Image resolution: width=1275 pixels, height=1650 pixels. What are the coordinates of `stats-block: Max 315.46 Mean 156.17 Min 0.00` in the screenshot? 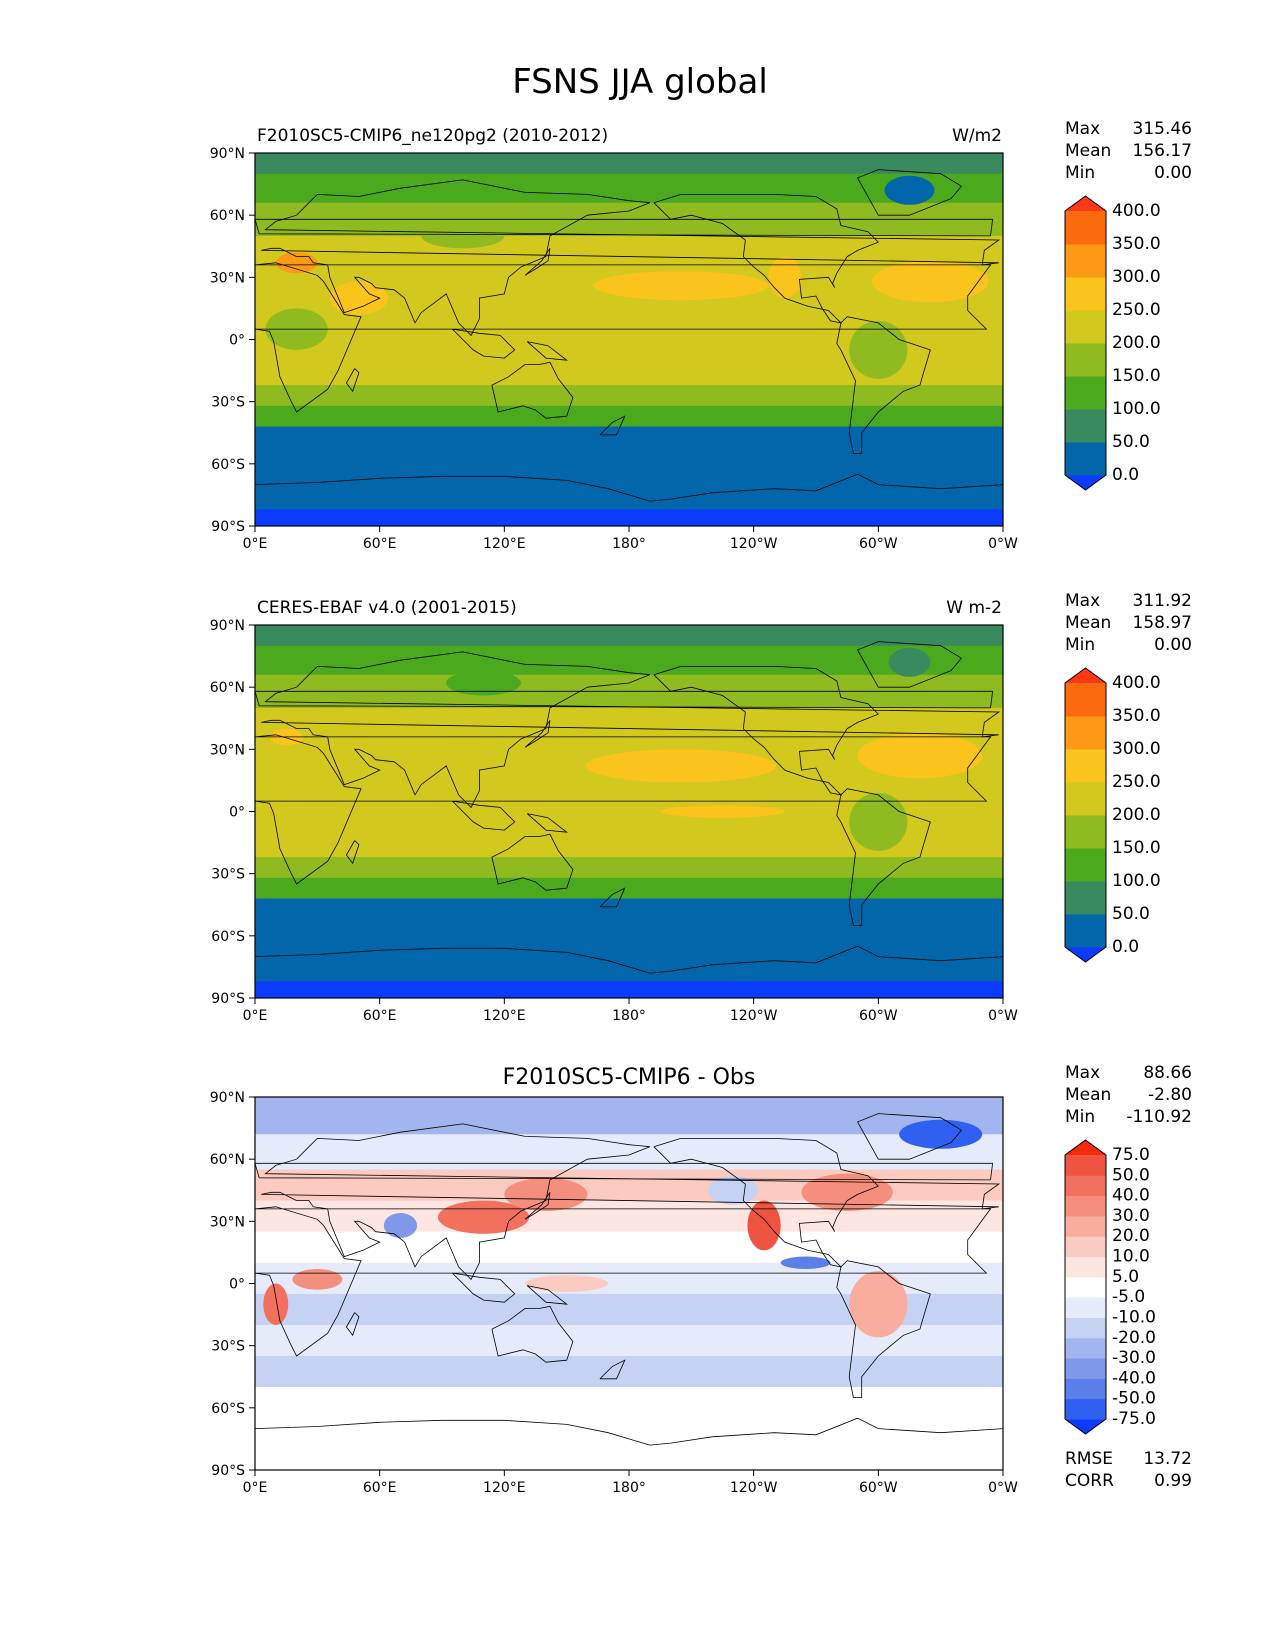 It's located at (1128, 151).